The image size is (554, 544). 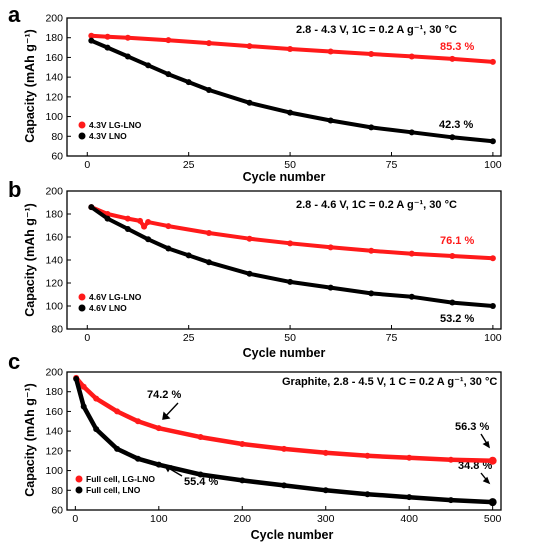 What do you see at coordinates (493, 519) in the screenshot?
I see `xtick-label-c: 500` at bounding box center [493, 519].